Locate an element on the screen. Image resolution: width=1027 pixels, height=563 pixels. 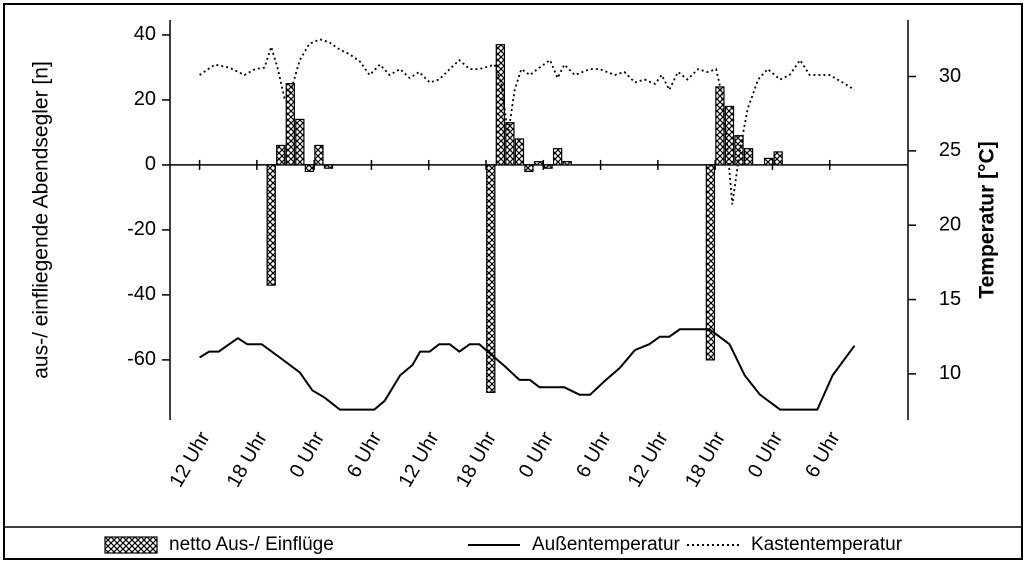
y-tick-label: 0 is located at coordinates (150, 164).